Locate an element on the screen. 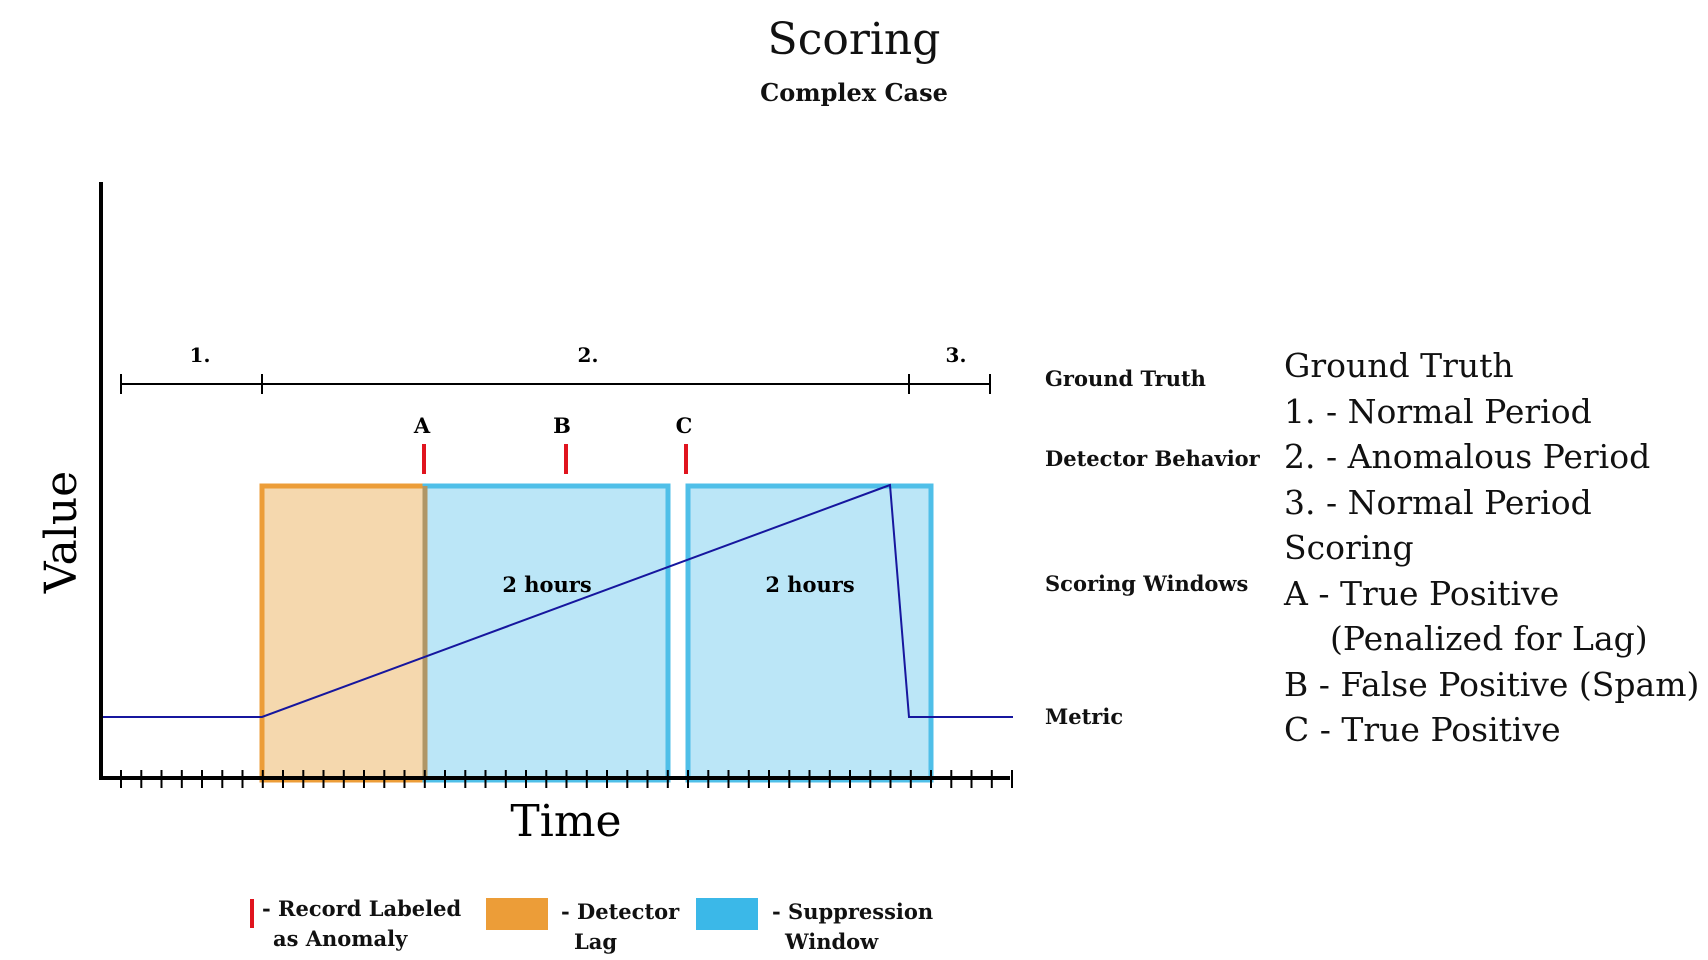  right-gt-item-1: 1. - Normal Period is located at coordinates (1438, 411).